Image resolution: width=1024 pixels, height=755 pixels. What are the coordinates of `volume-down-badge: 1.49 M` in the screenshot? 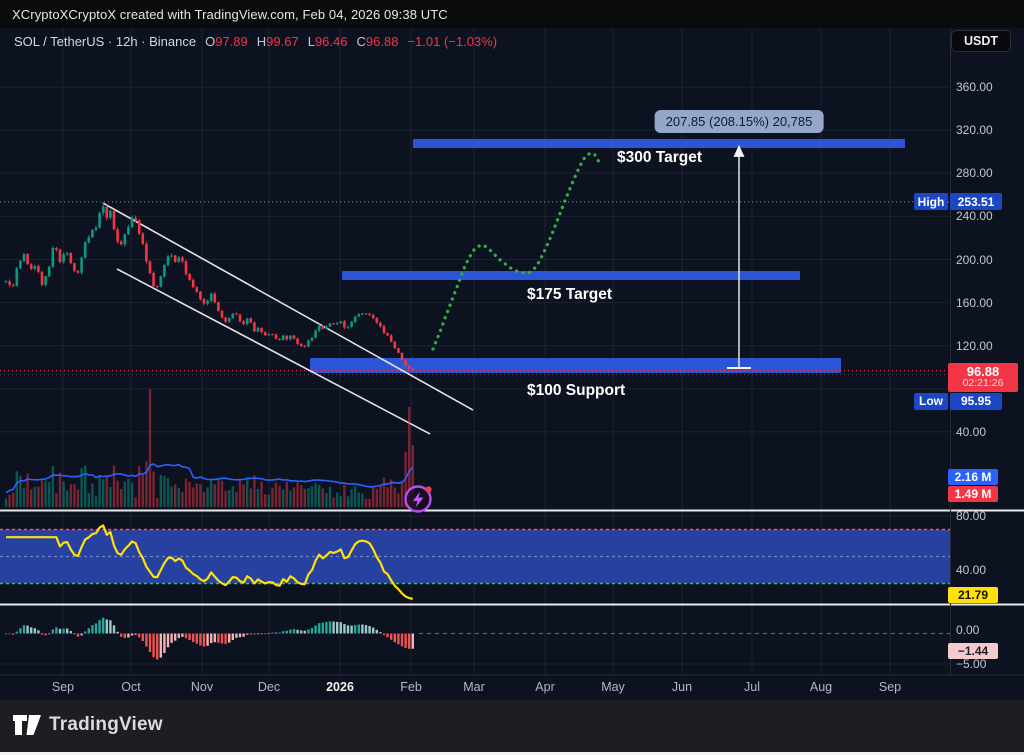 It's located at (973, 494).